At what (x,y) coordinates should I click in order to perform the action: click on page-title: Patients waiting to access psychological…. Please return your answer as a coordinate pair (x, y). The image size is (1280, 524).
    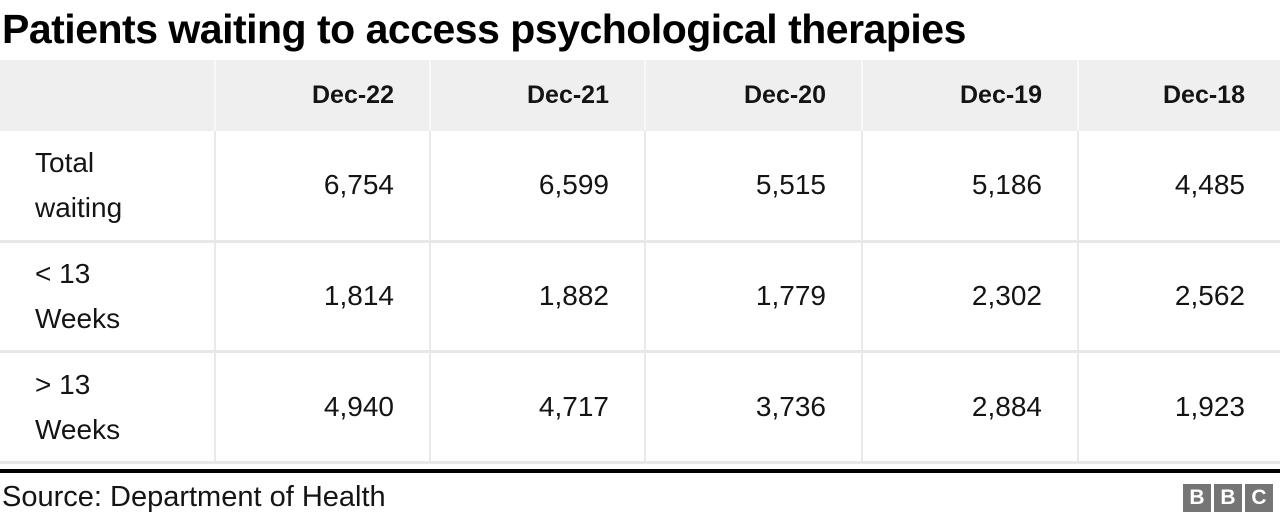
    Looking at the image, I should click on (484, 29).